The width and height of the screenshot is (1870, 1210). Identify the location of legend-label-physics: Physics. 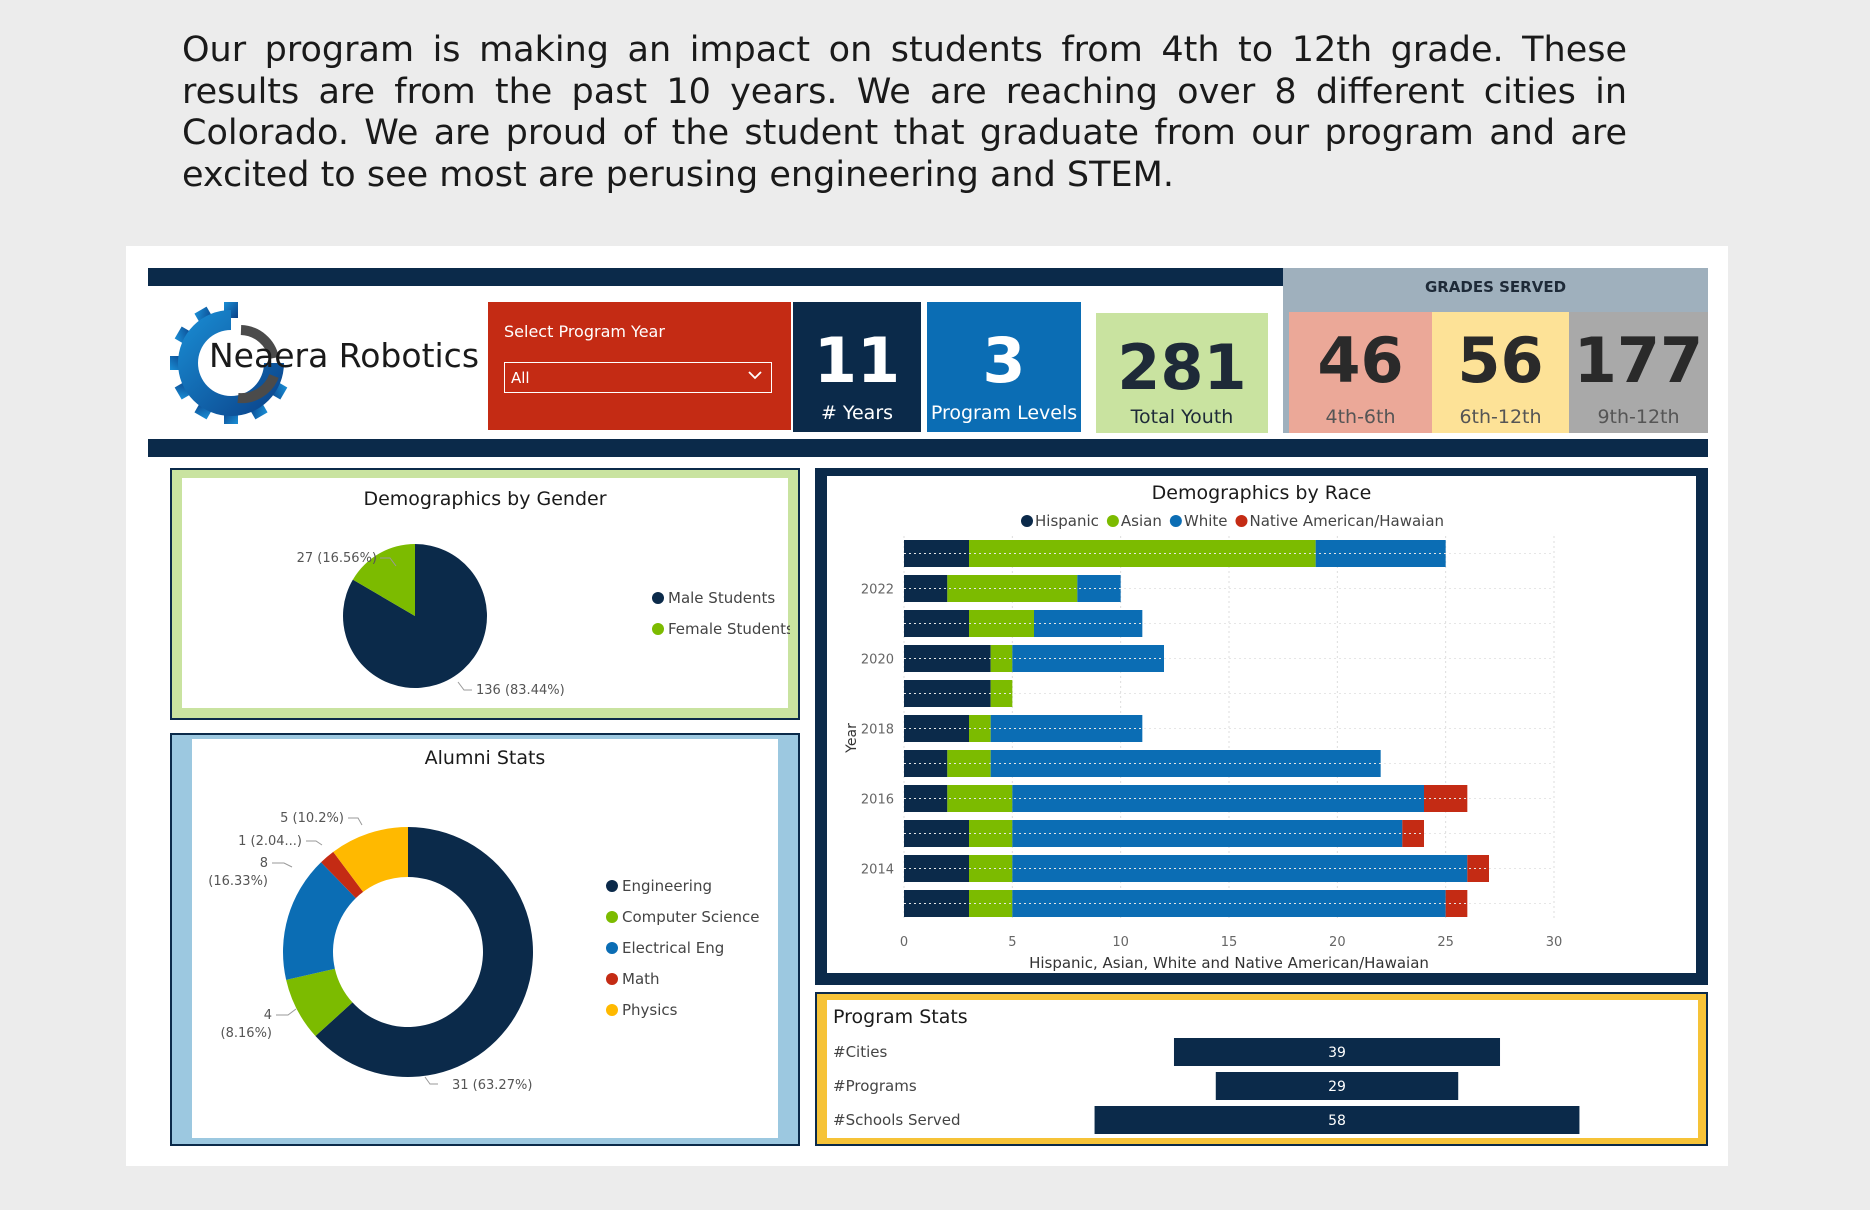
(650, 1010).